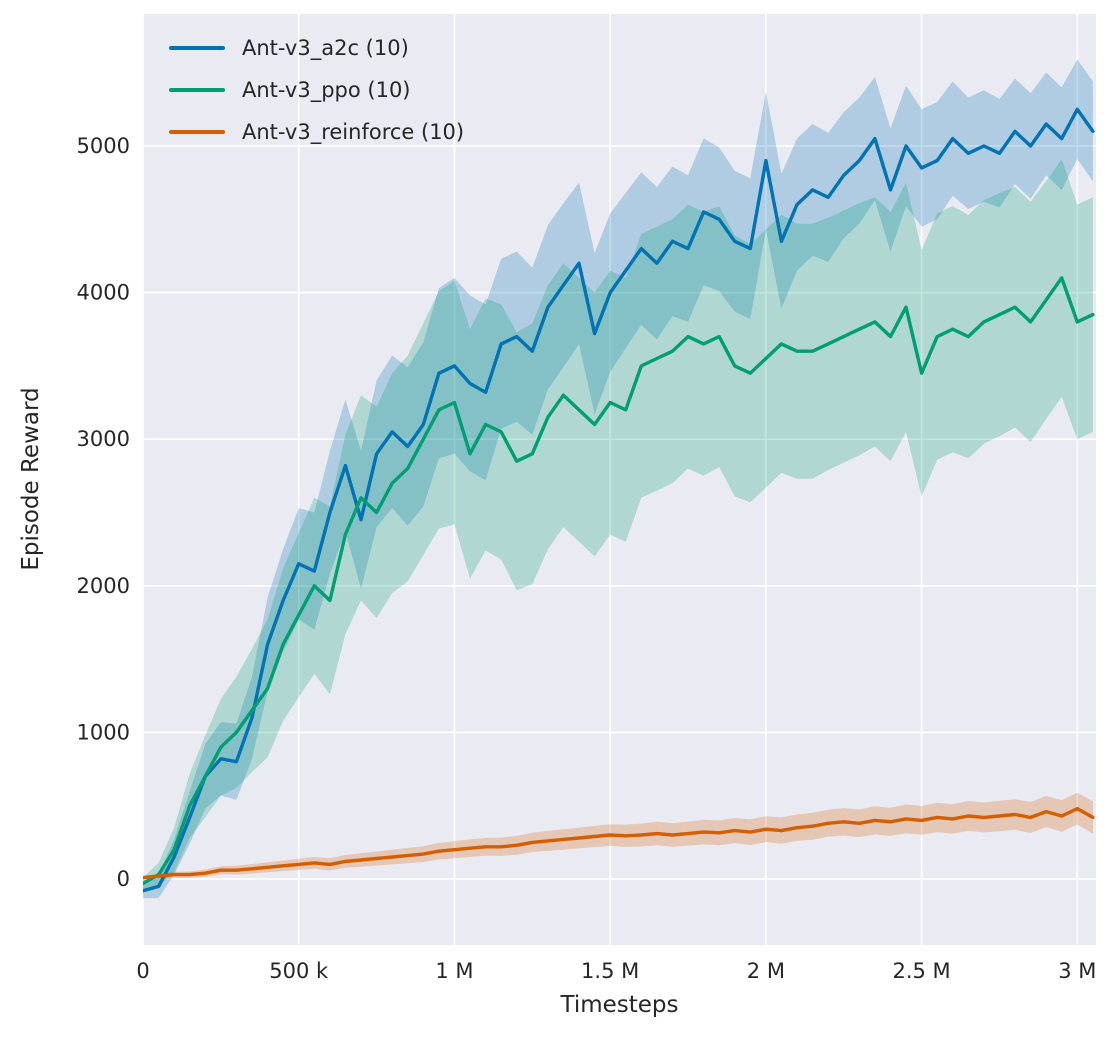  I want to click on legend-item-a2c: Ant-v3_a2c (10), so click(316, 48).